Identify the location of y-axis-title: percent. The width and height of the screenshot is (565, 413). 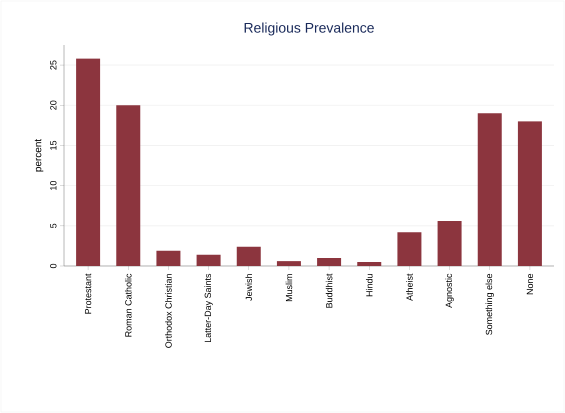
(39, 155).